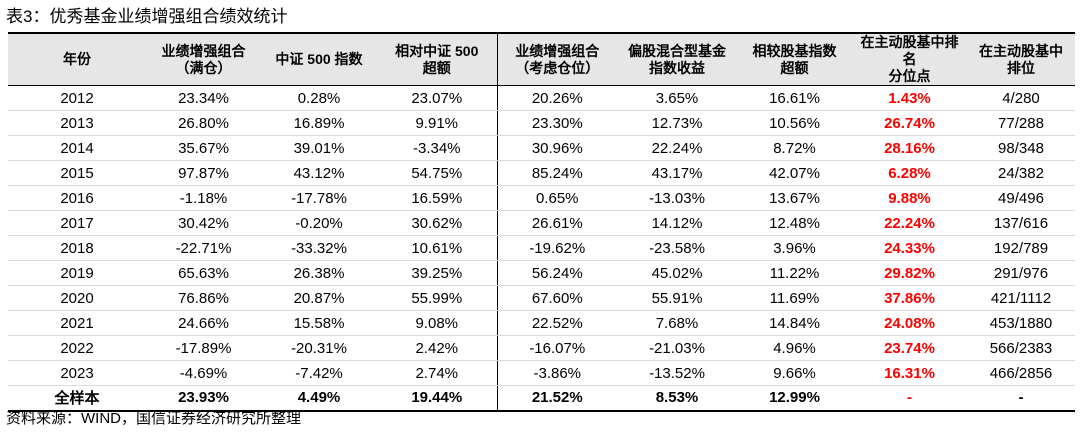 Image resolution: width=1080 pixels, height=436 pixels. What do you see at coordinates (319, 123) in the screenshot?
I see `cell-csi500: 16.89%` at bounding box center [319, 123].